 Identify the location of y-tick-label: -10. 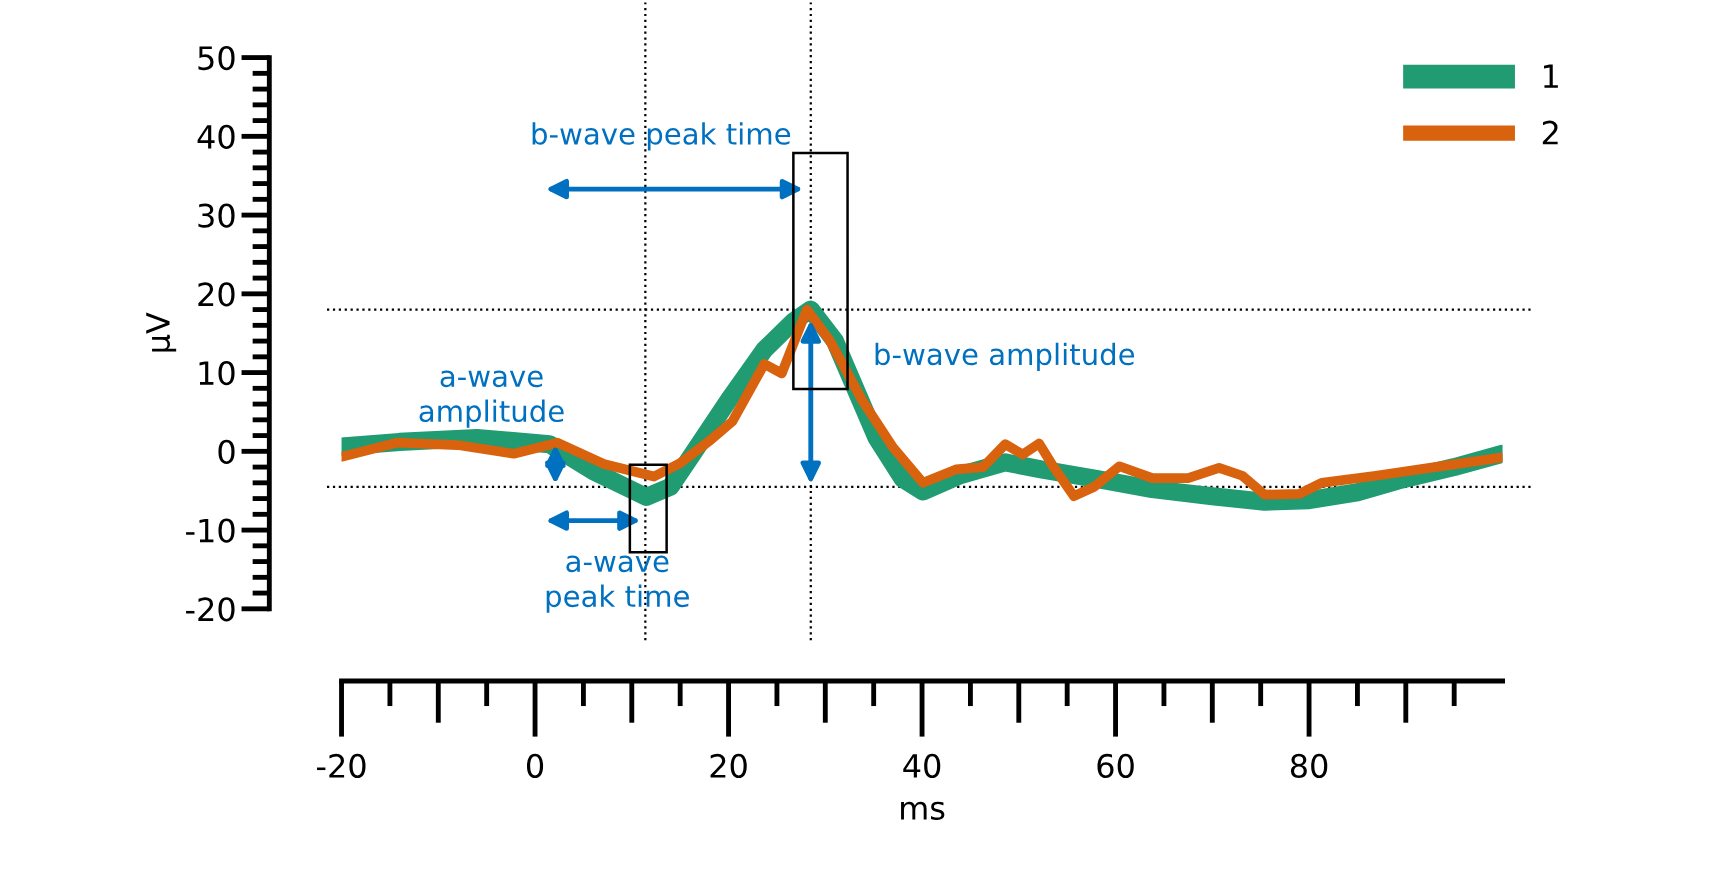
(210, 530).